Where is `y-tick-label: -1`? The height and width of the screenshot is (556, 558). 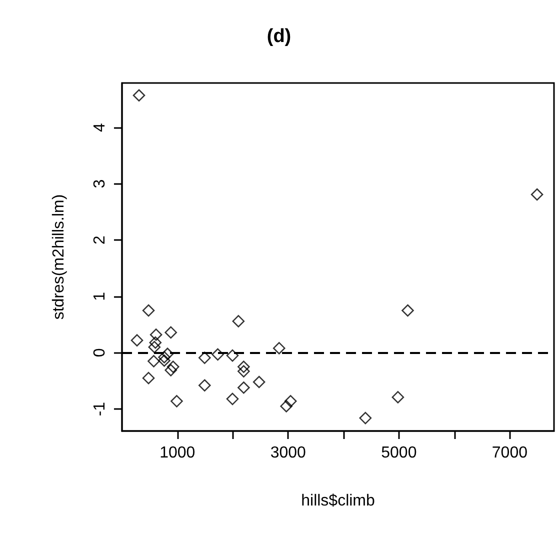
y-tick-label: -1 is located at coordinates (100, 409).